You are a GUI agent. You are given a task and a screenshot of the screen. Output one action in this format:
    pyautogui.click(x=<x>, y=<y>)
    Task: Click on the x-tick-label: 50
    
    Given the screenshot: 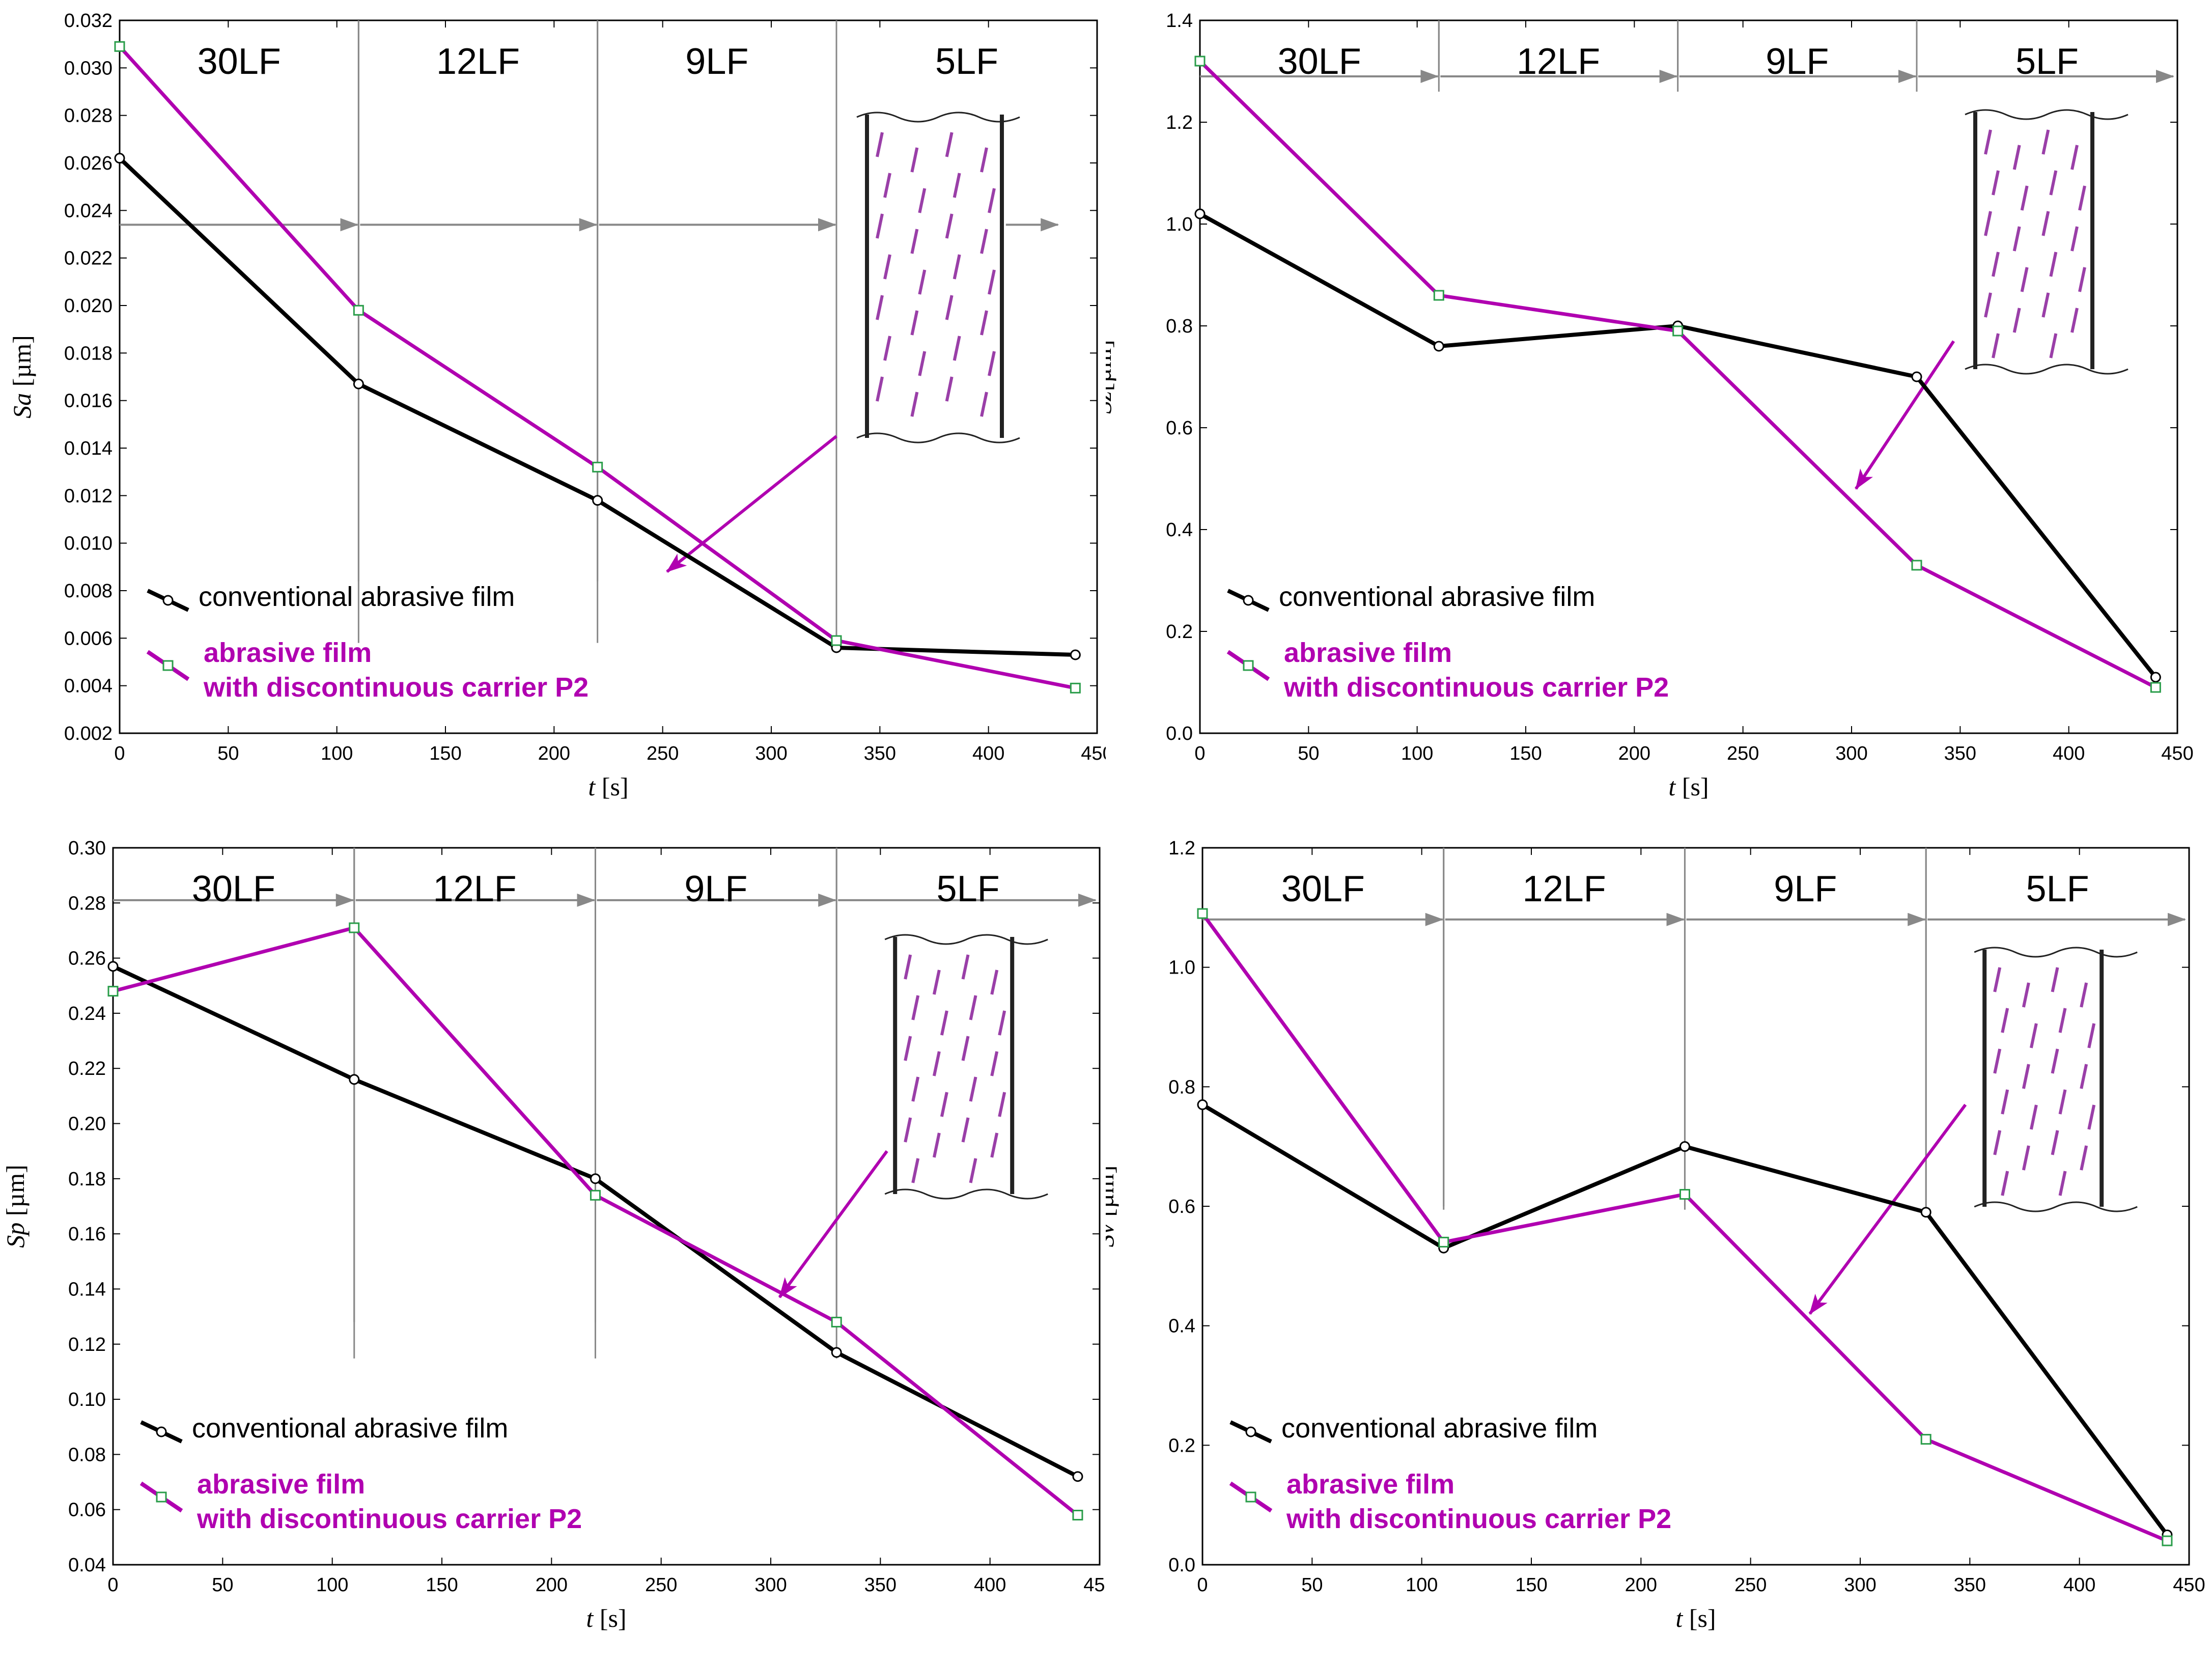 What is the action you would take?
    pyautogui.click(x=228, y=753)
    